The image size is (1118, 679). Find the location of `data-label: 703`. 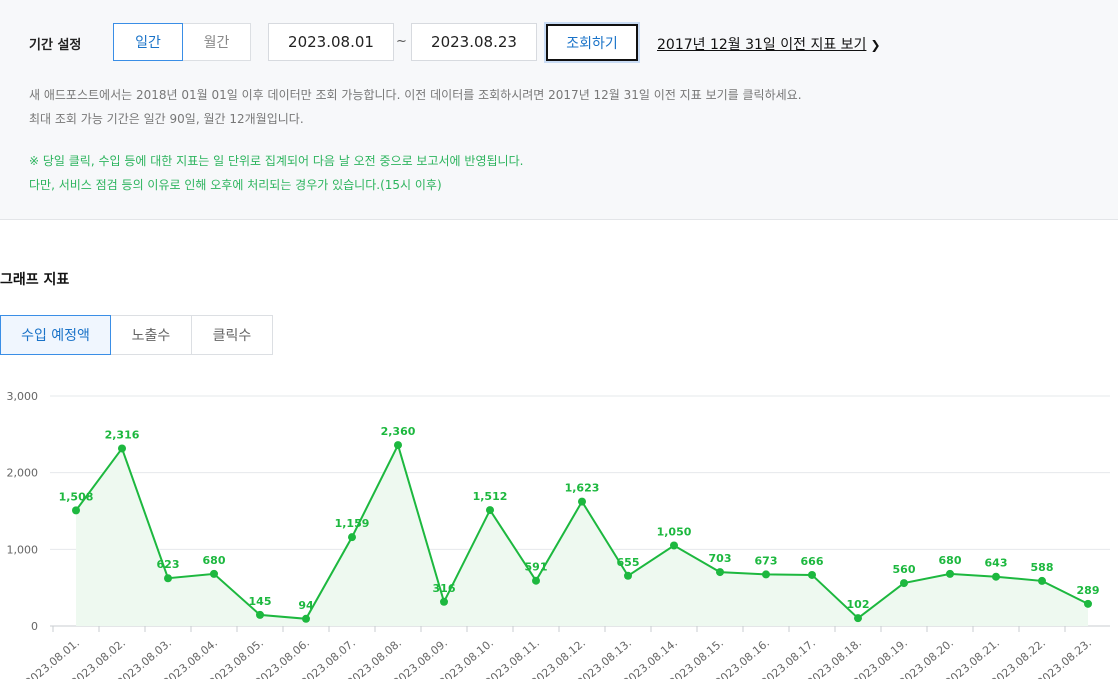

data-label: 703 is located at coordinates (720, 558).